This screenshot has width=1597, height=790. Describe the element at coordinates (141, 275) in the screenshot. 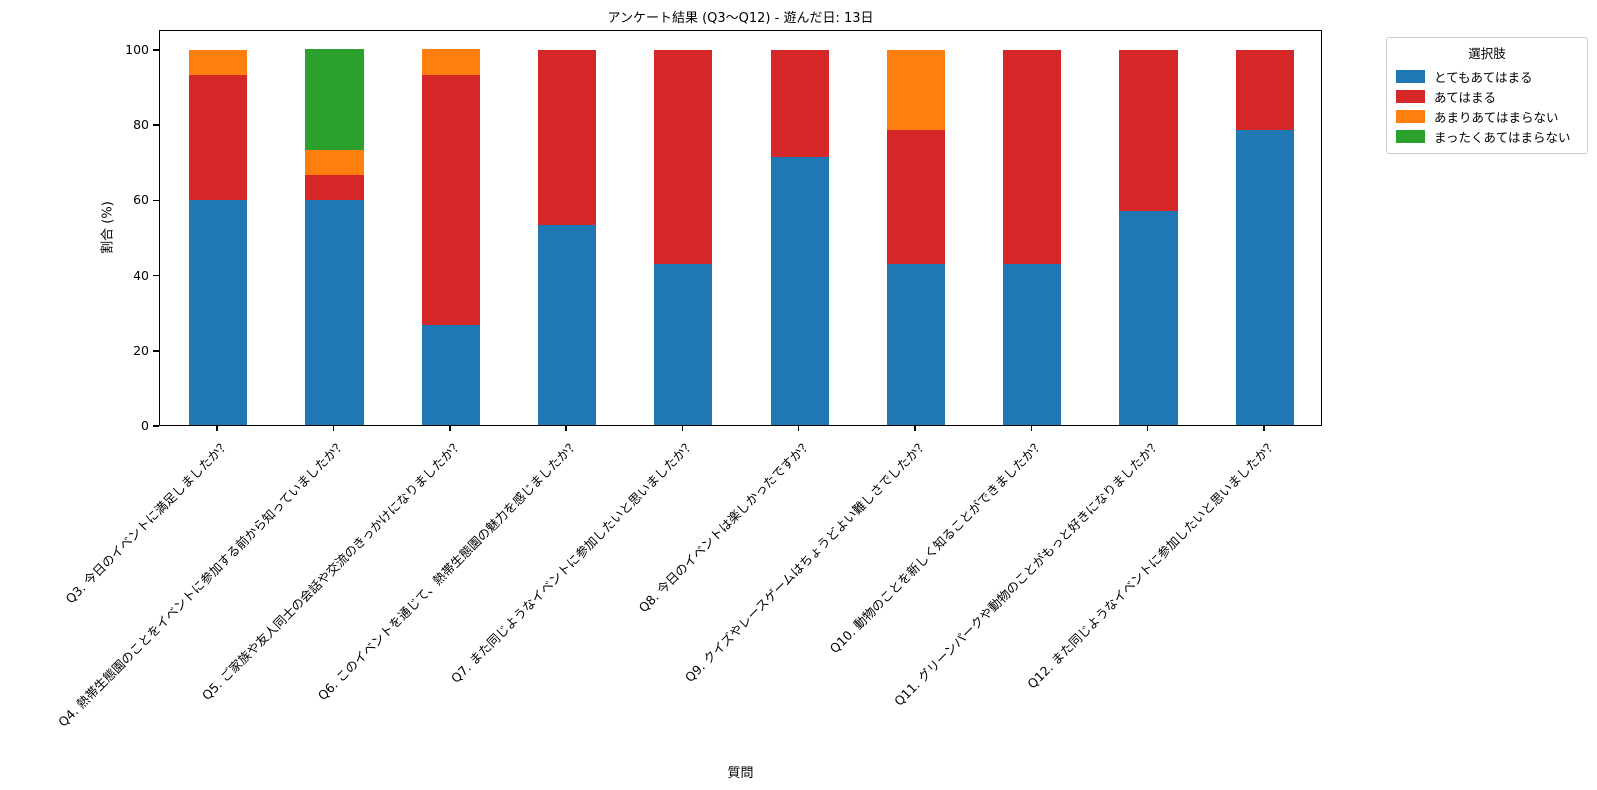

I see `y-tick-label: 40` at that location.